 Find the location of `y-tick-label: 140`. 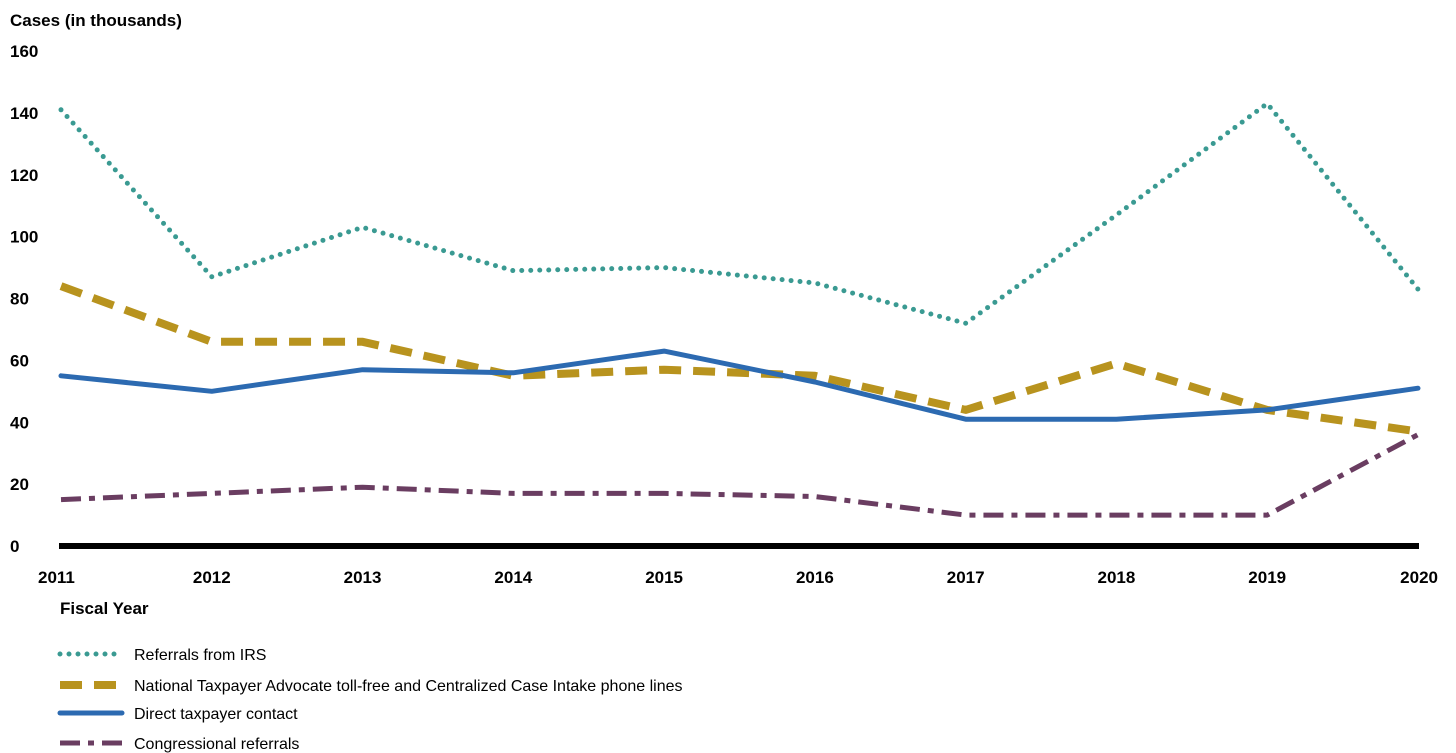

y-tick-label: 140 is located at coordinates (24, 113).